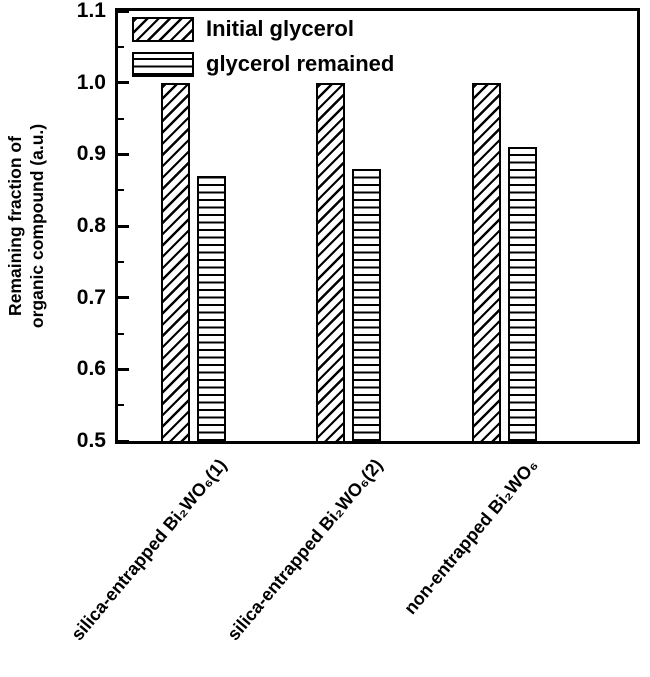 The height and width of the screenshot is (677, 650). I want to click on y-tick-label: 0.5, so click(91, 440).